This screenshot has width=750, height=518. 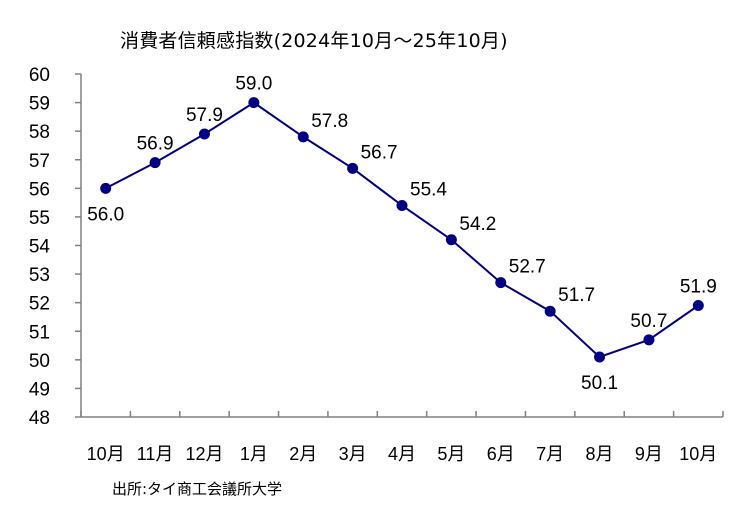 I want to click on x-axis-labels: 10月 11月 12月 1月 2月 3月 4月 5月 6月 7月 8月 9月 10月, so click(x=402, y=454).